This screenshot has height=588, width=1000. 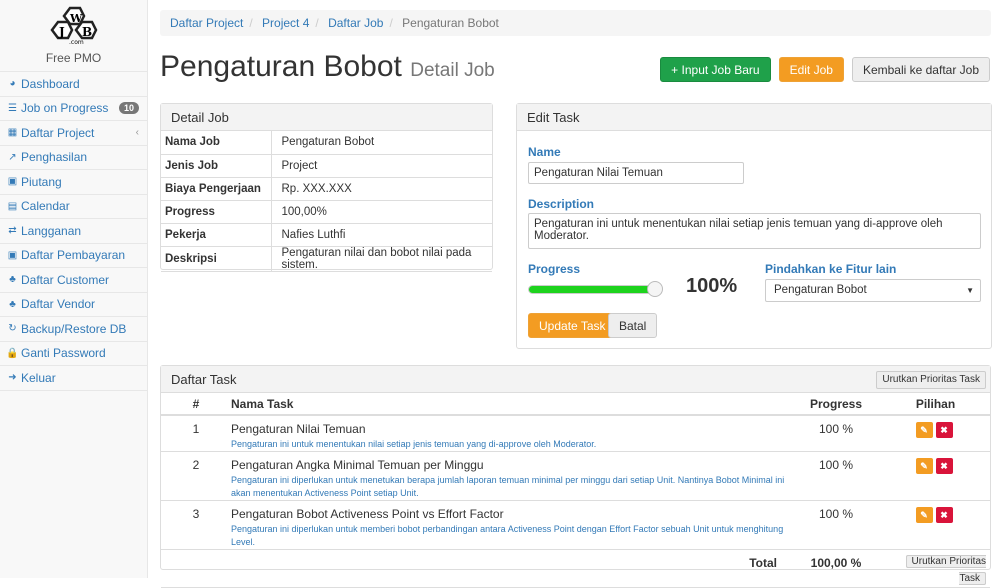 I want to click on detail-key: Jenis Job, so click(x=216, y=166).